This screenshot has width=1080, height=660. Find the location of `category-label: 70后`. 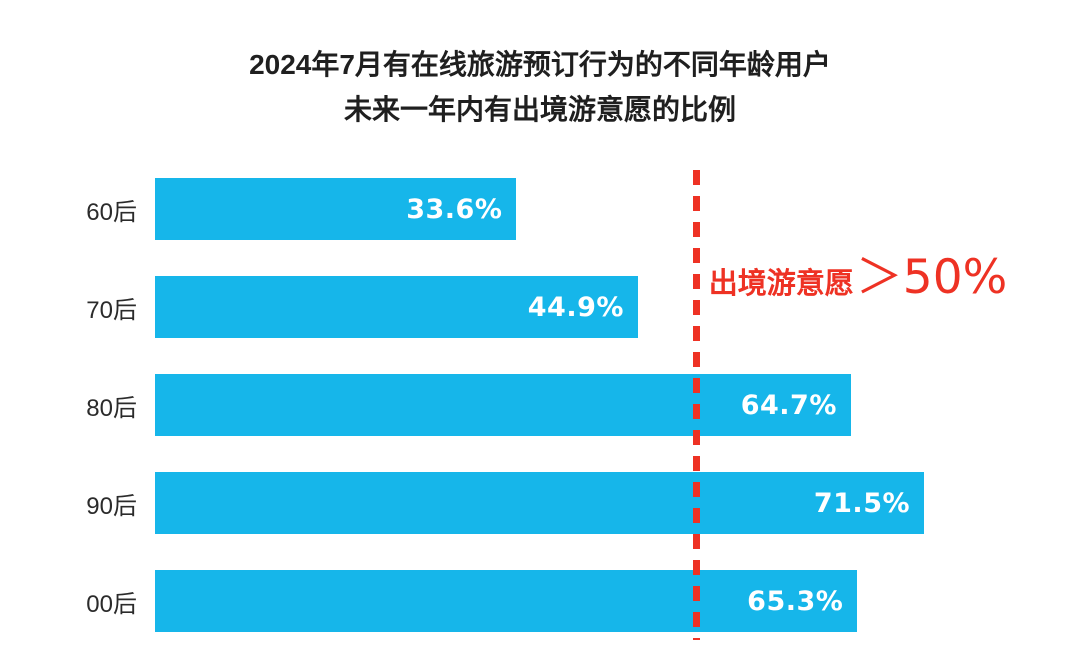

category-label: 70后 is located at coordinates (111, 310).